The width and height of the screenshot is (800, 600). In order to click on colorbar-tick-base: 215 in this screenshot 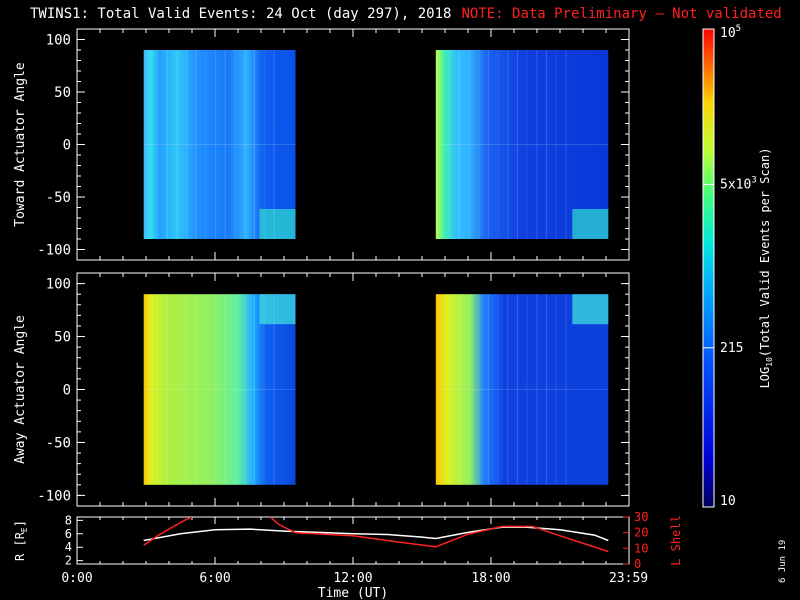, I will do `click(731, 348)`.